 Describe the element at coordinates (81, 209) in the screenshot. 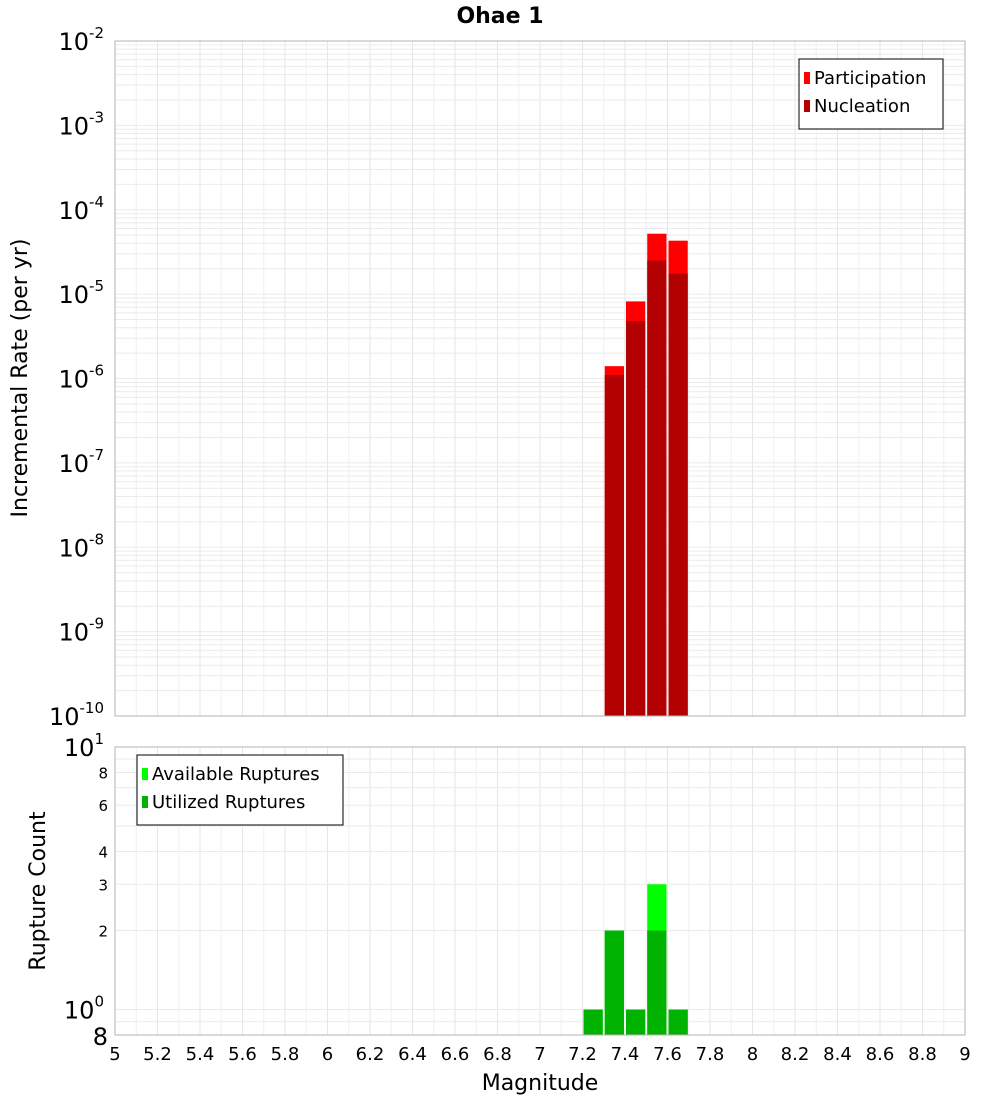

I see `top-y-tick-label: 10⁻⁴` at that location.